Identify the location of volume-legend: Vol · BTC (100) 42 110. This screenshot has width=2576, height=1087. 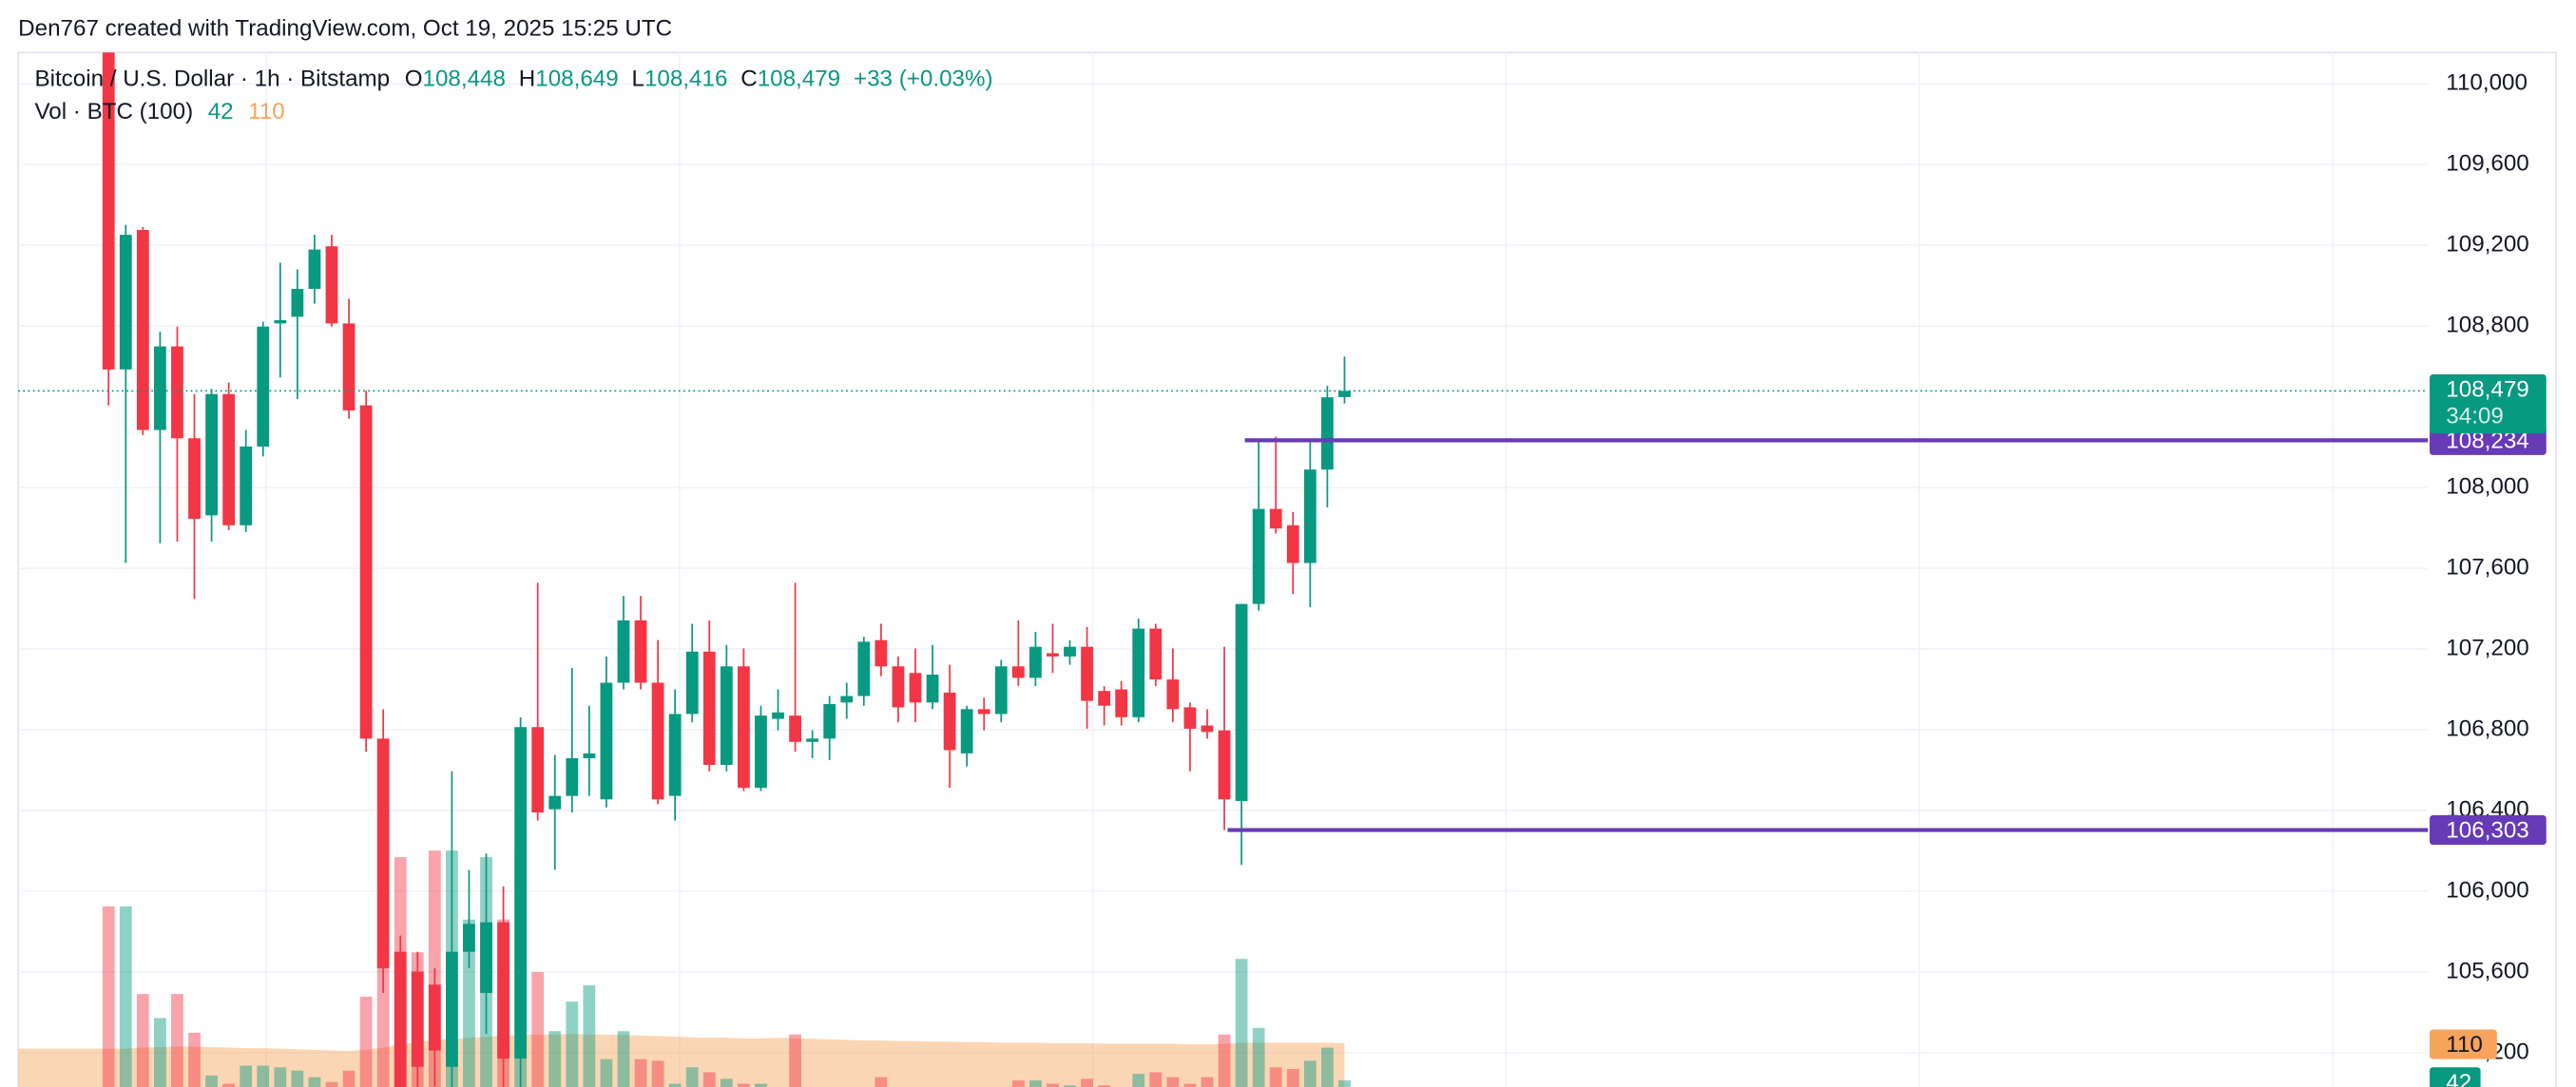
(159, 112).